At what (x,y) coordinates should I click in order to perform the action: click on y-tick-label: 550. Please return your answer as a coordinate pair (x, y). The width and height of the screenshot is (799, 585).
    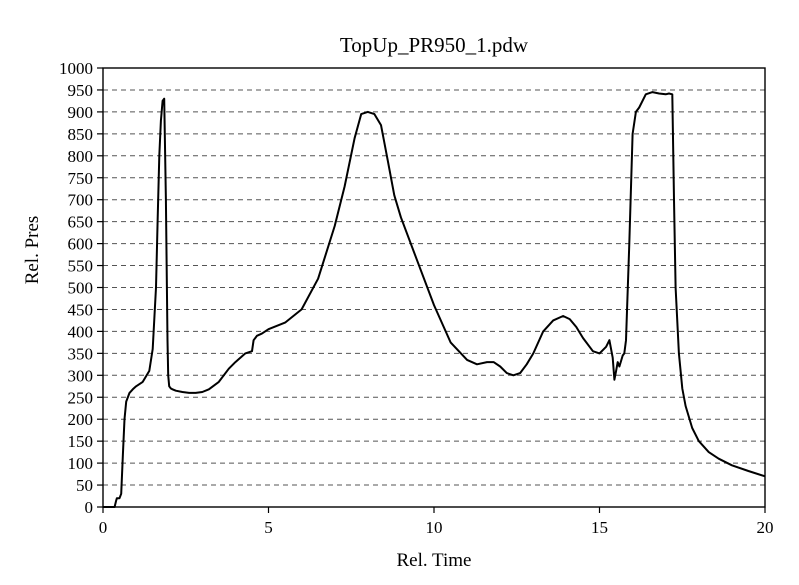
    Looking at the image, I should click on (81, 266).